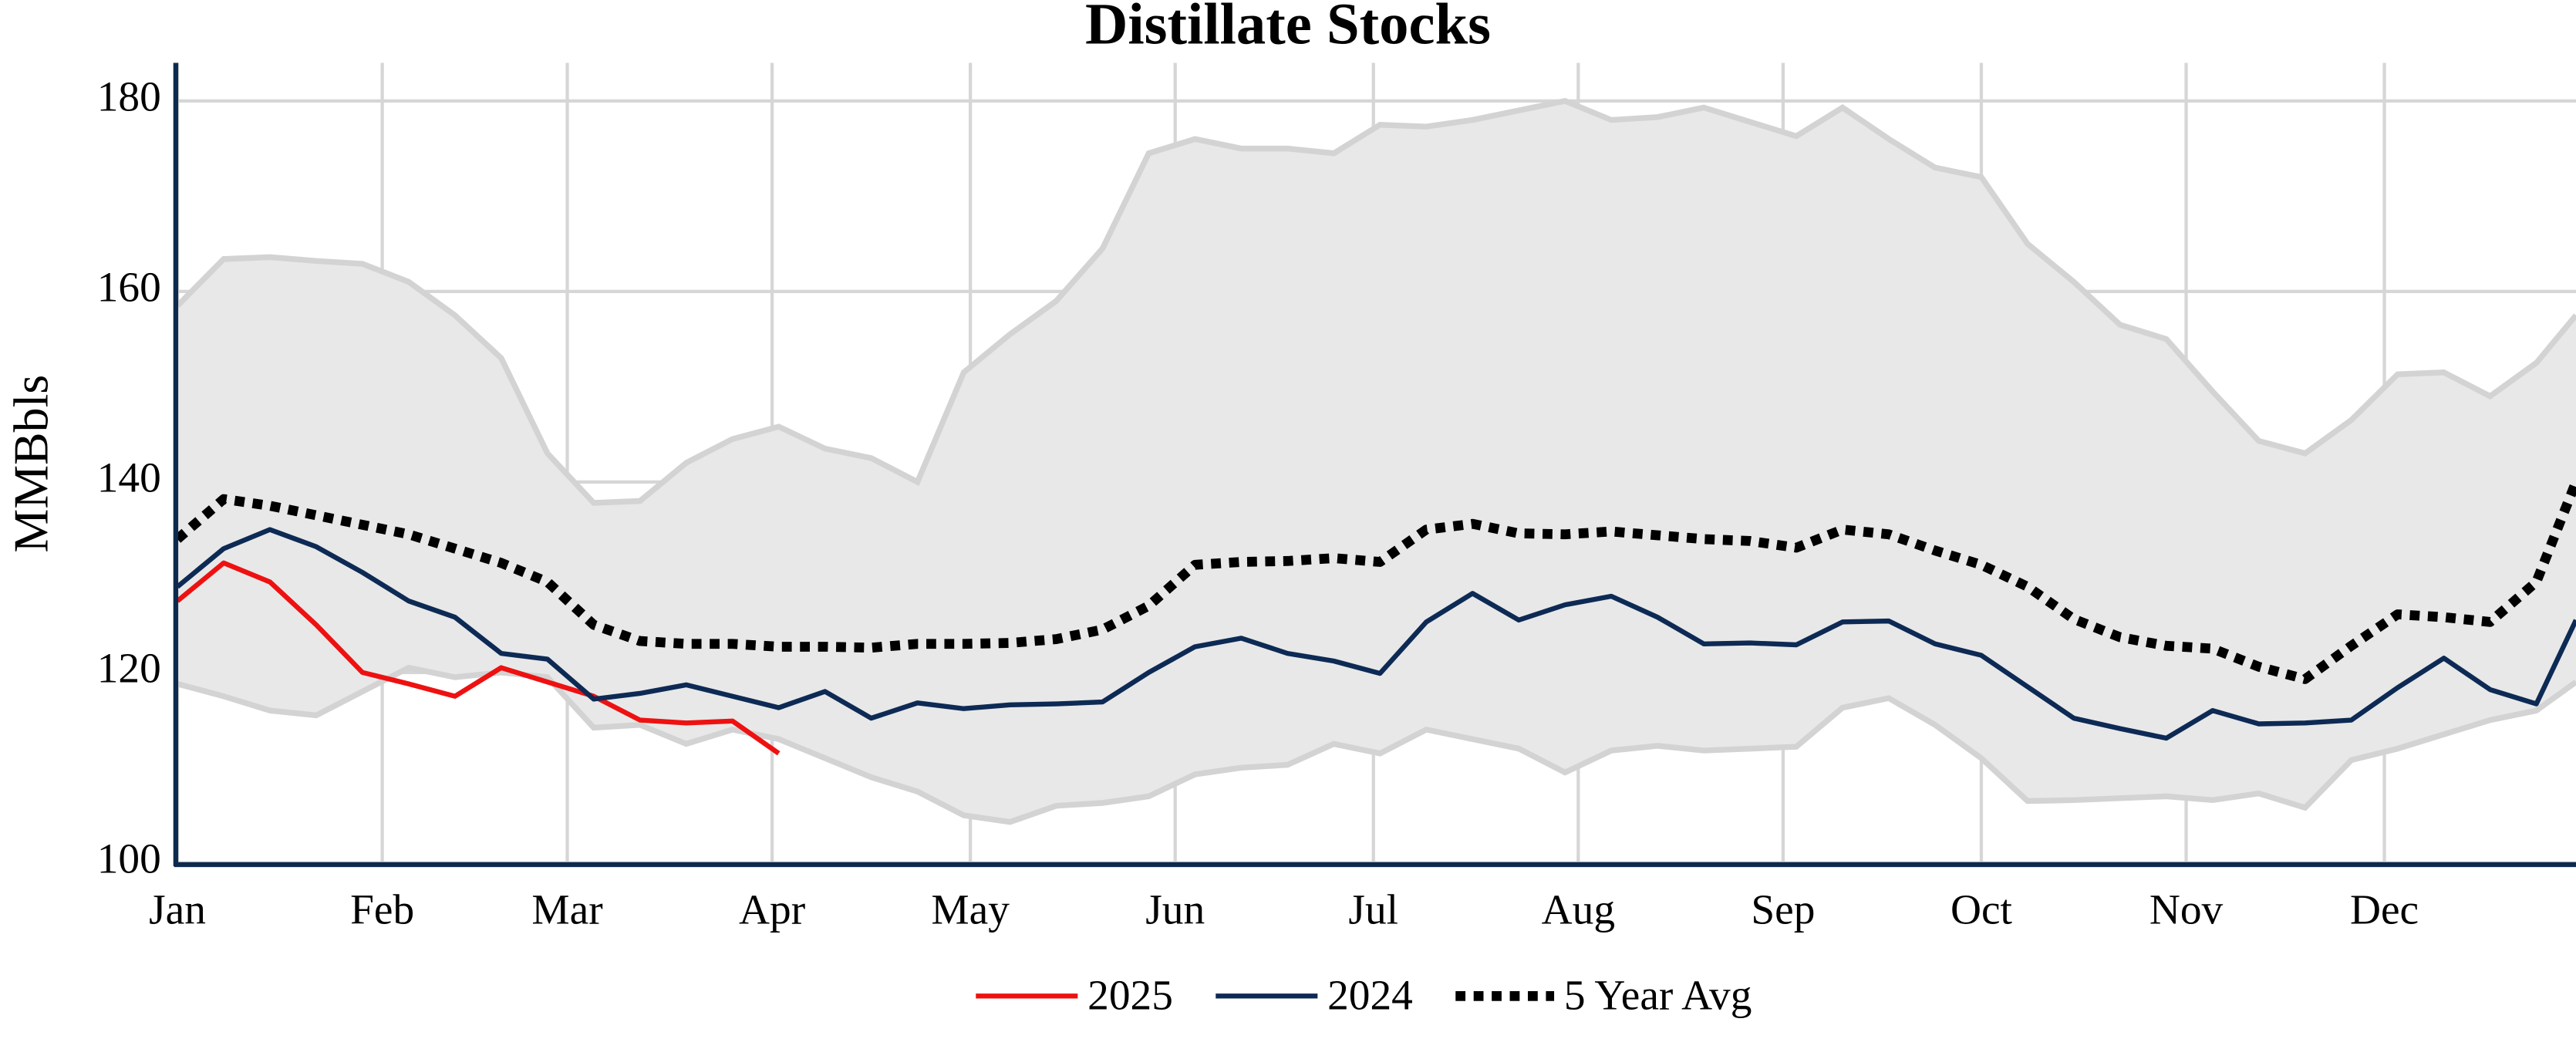 The image size is (2576, 1049). What do you see at coordinates (31, 464) in the screenshot?
I see `y-axis-label: MMBbls` at bounding box center [31, 464].